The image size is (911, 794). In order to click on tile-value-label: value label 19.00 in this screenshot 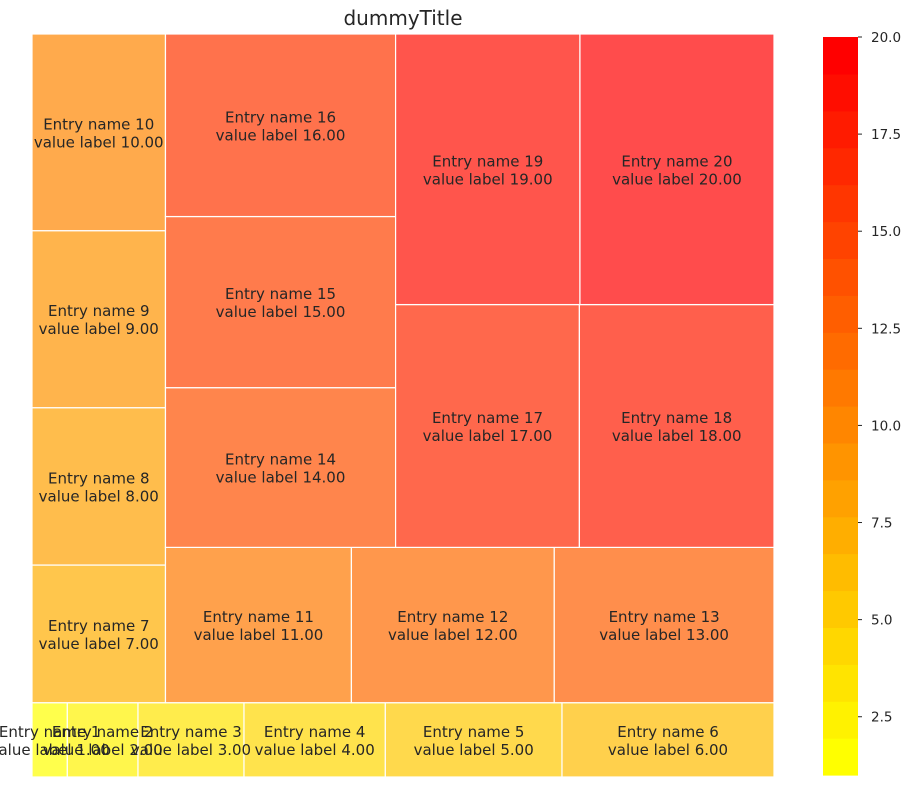, I will do `click(488, 179)`.